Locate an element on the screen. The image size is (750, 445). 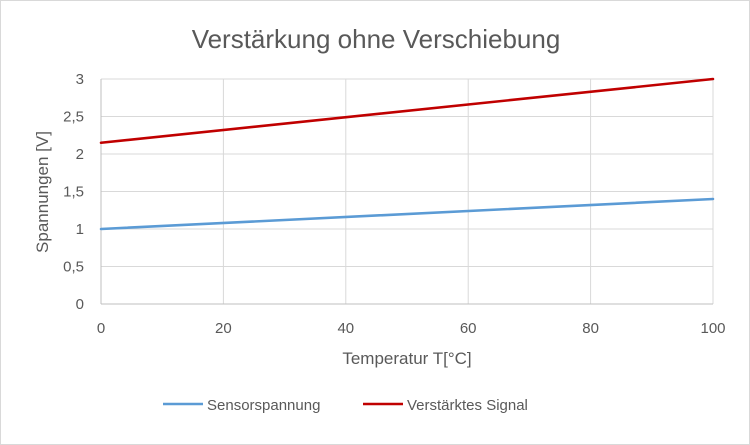
y-tick-label: 3 is located at coordinates (80, 79).